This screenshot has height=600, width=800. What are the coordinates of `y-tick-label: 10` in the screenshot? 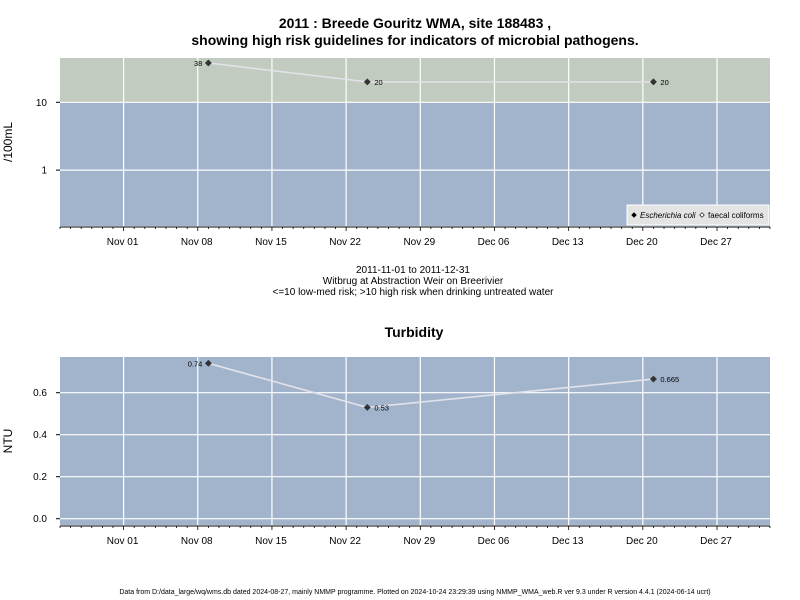 It's located at (42, 103).